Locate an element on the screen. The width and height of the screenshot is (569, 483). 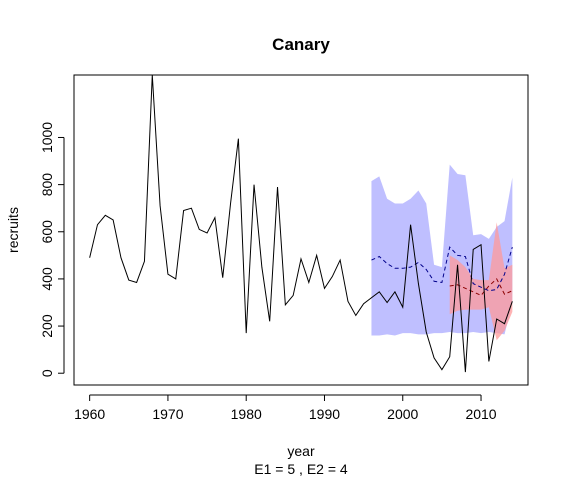
x-axis: 1960 1970 1980 1990 2000 2010 is located at coordinates (285, 408).